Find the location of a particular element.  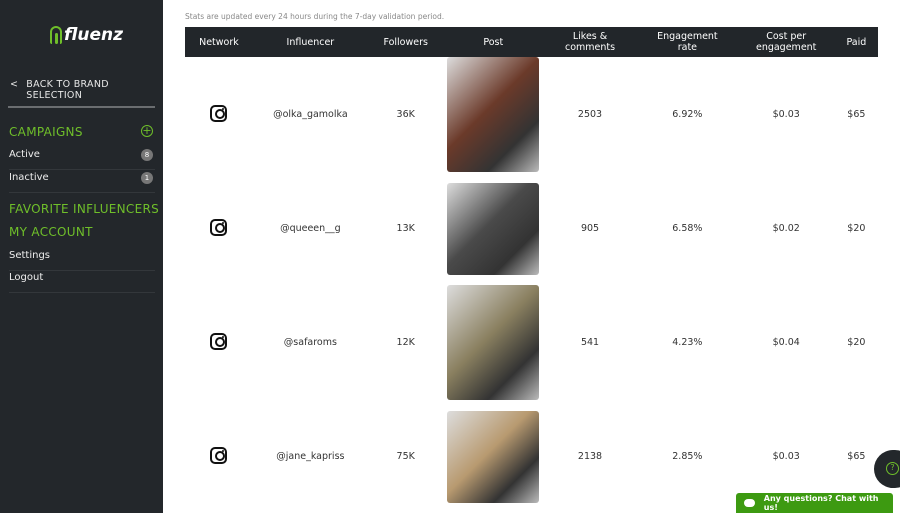

logo-text: fluenz is located at coordinates (94, 35).